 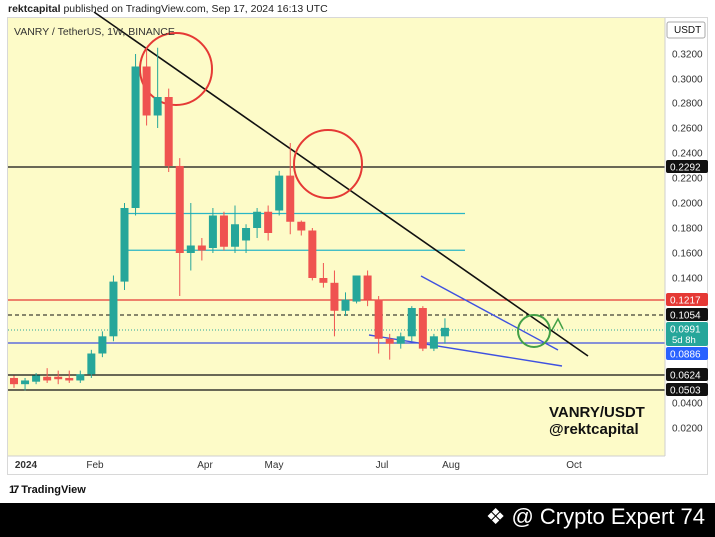 What do you see at coordinates (534, 331) in the screenshot?
I see `highlight-circle-green` at bounding box center [534, 331].